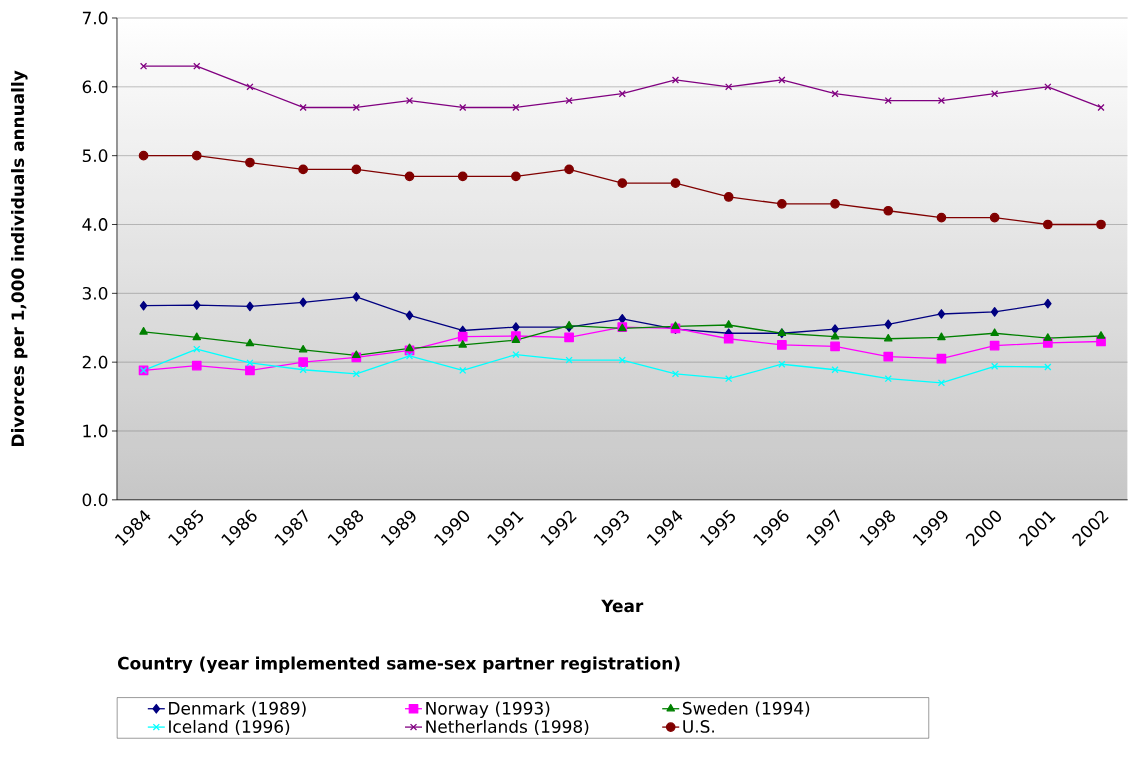 The image size is (1128, 764). Describe the element at coordinates (622, 606) in the screenshot. I see `x-axis-title: Year` at that location.